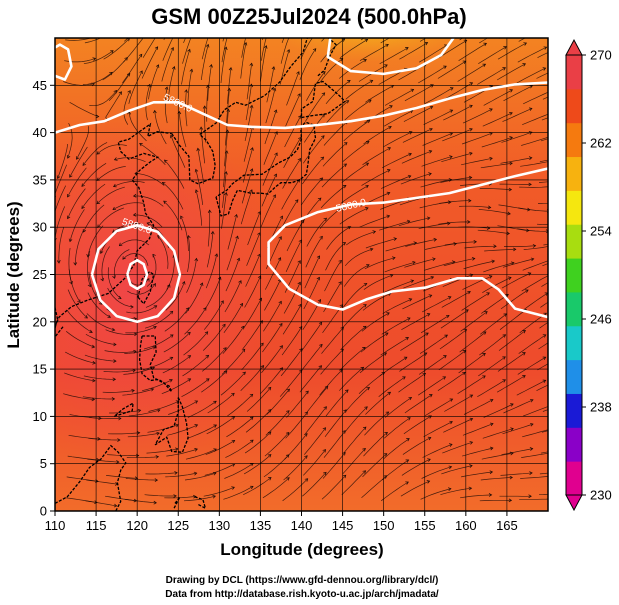 The width and height of the screenshot is (619, 605). Describe the element at coordinates (40, 416) in the screenshot. I see `y-tick-label: 10` at that location.